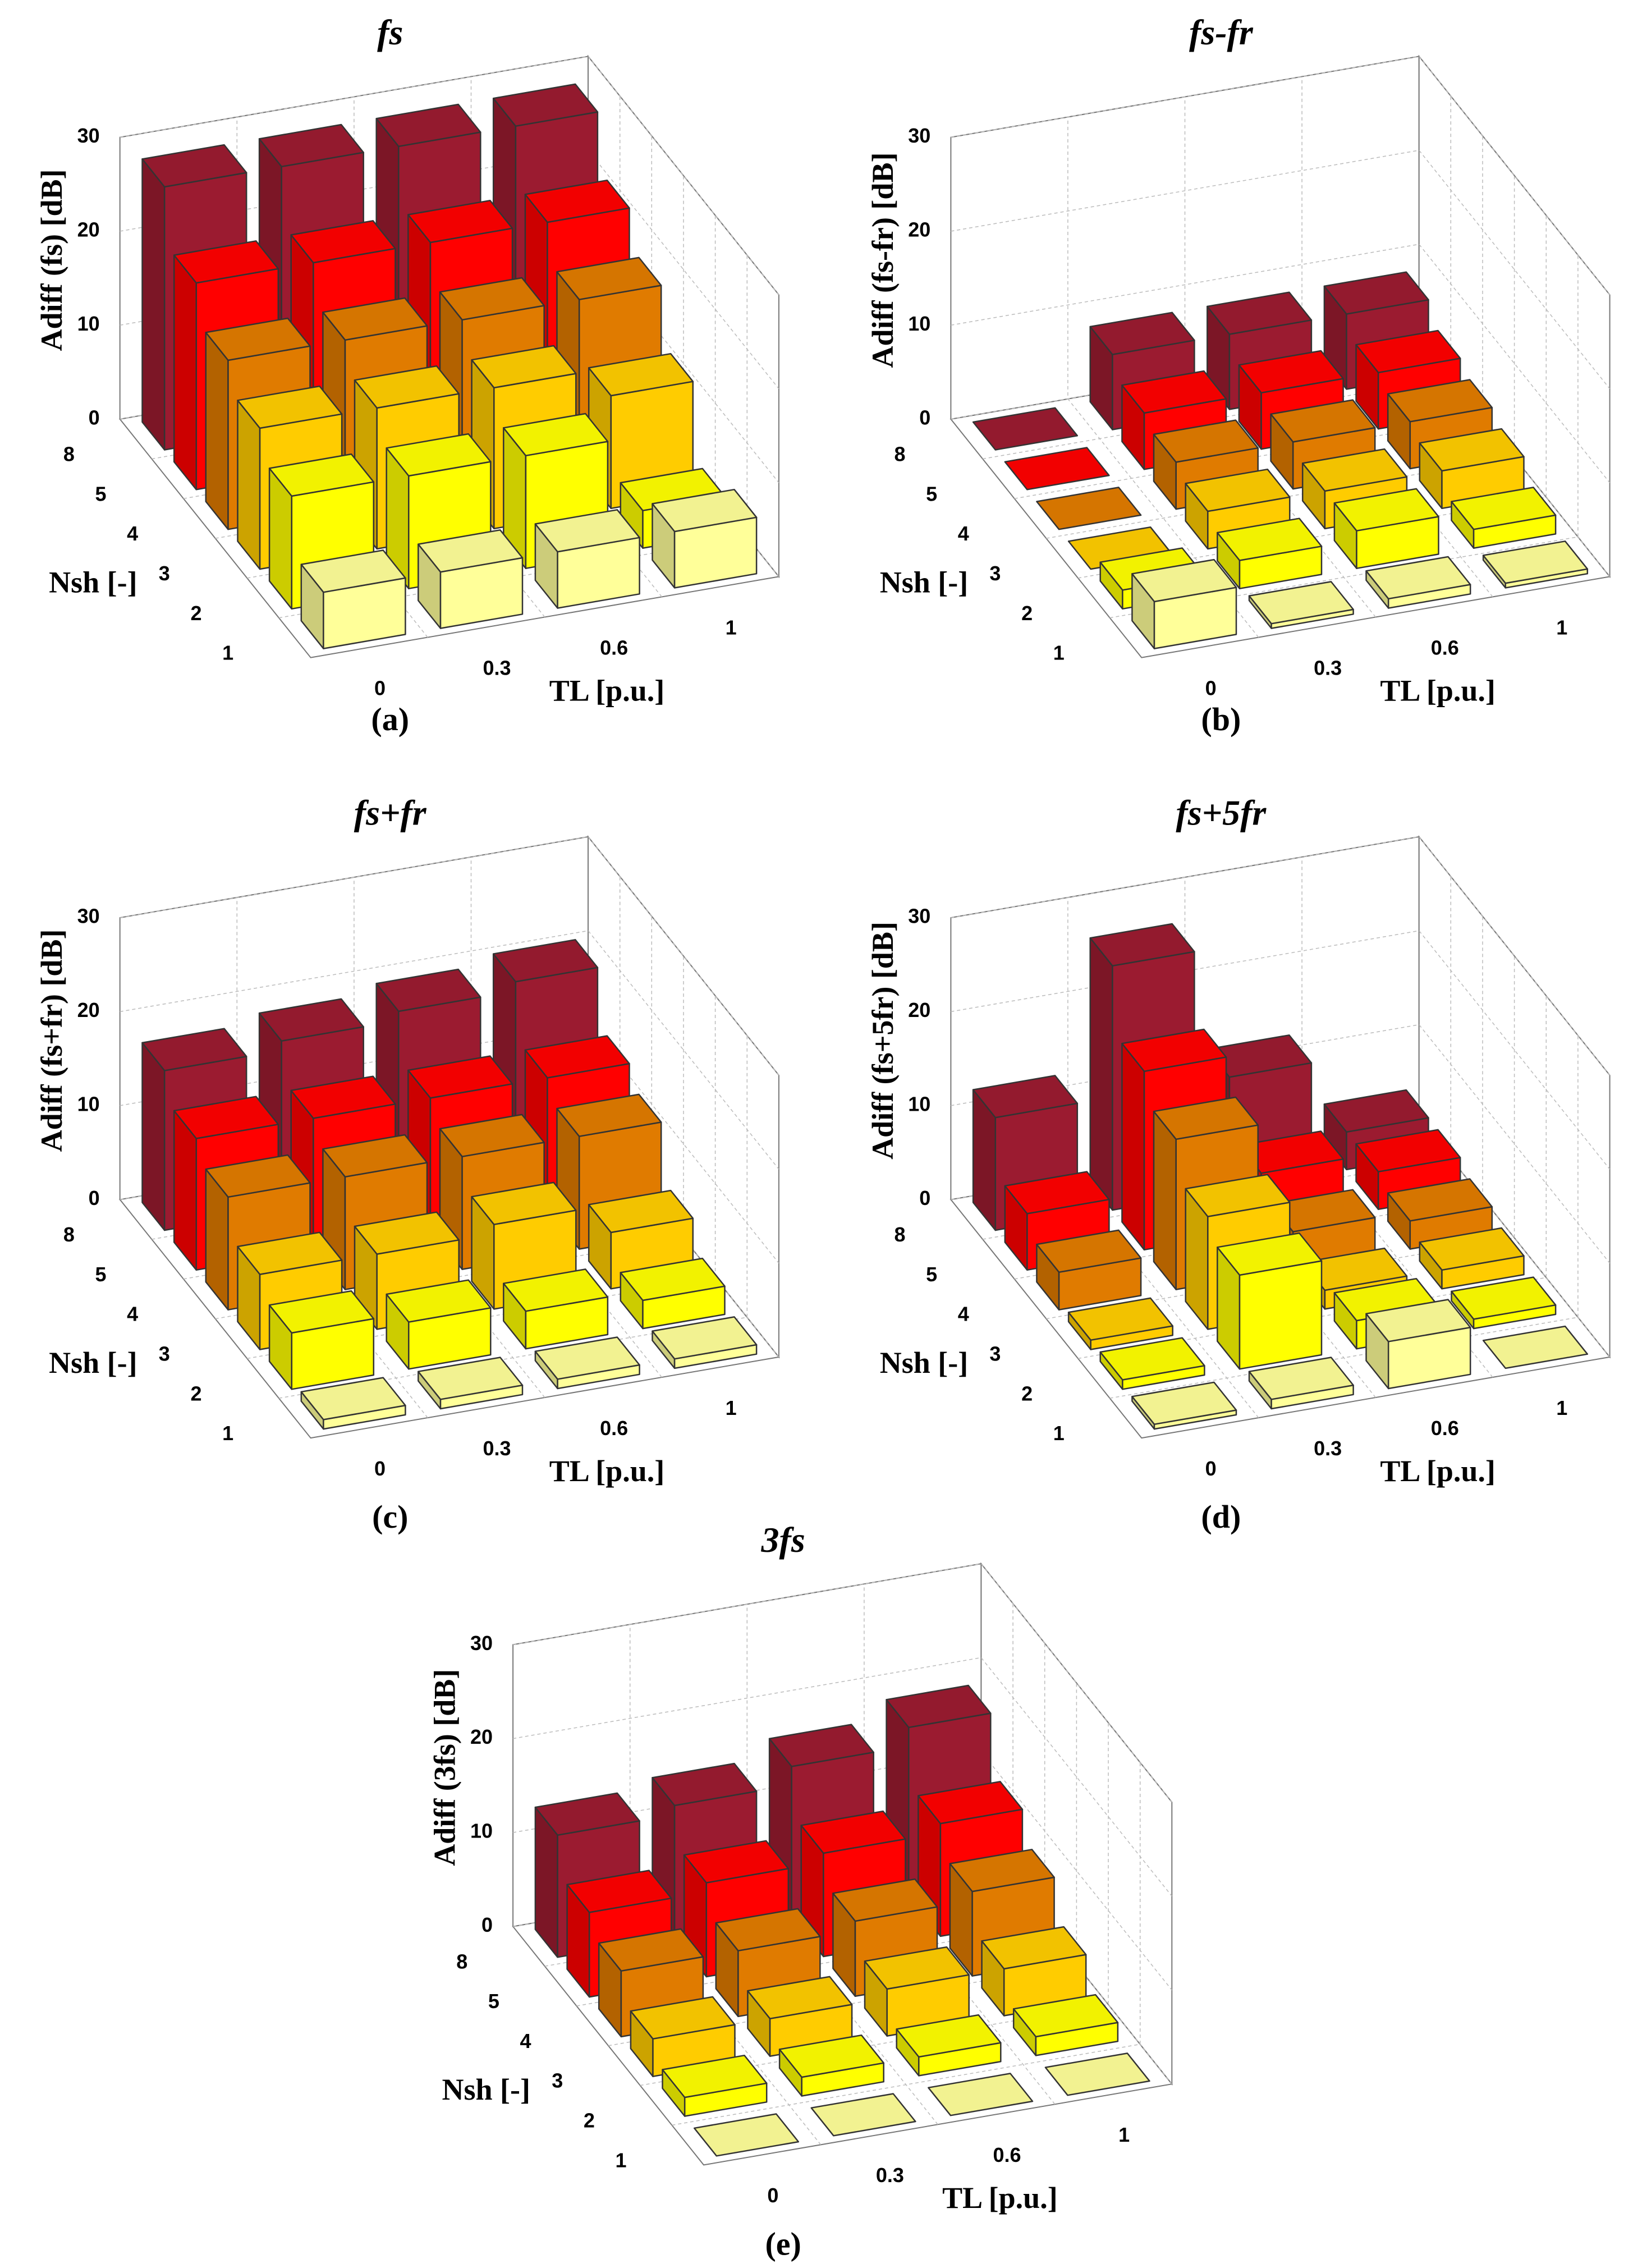 The height and width of the screenshot is (2268, 1633). Describe the element at coordinates (164, 574) in the screenshot. I see `y-tick-label: 3` at that location.